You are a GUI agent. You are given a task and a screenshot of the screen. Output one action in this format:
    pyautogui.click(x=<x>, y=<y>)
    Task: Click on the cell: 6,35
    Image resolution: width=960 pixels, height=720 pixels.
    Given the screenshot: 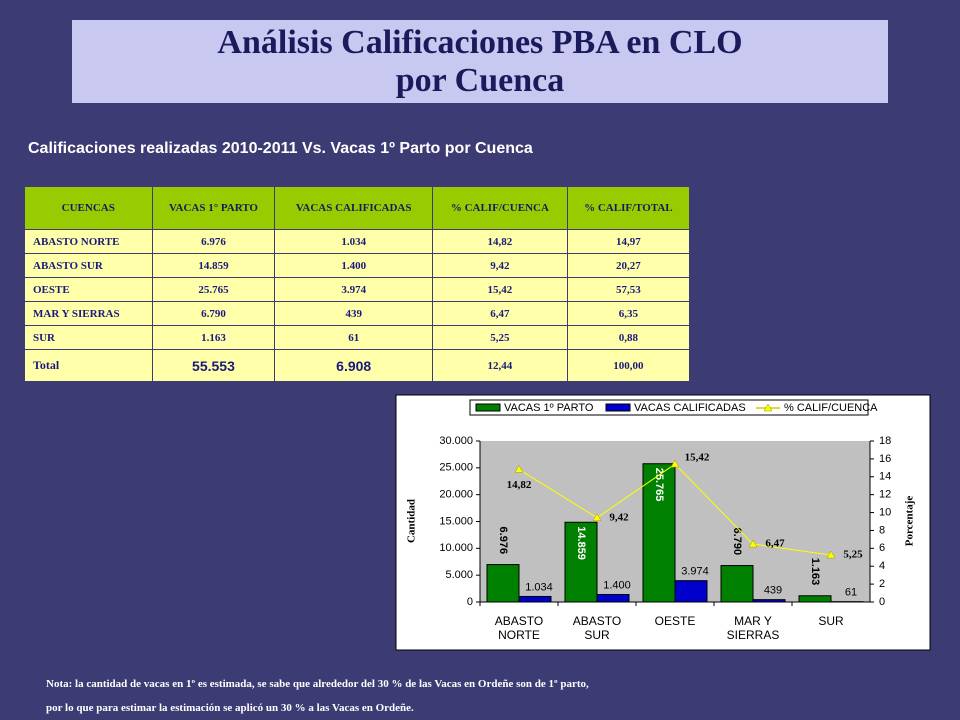 What is the action you would take?
    pyautogui.click(x=628, y=313)
    